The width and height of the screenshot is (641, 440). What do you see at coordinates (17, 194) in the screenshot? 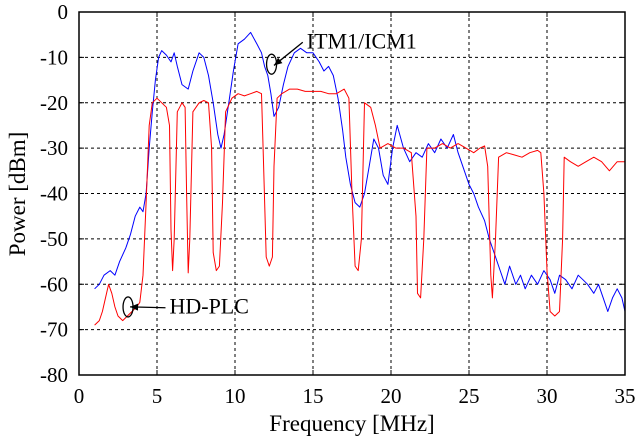
I see `y-axis-title: Power [dBm]` at bounding box center [17, 194].